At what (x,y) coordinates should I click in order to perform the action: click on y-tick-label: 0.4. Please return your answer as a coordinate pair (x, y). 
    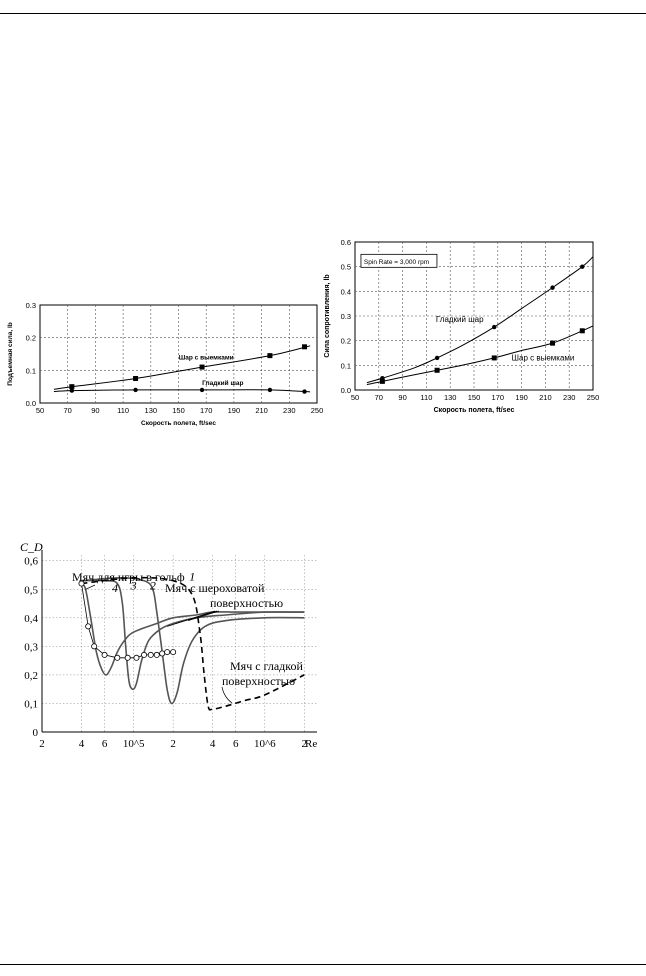
    Looking at the image, I should click on (346, 291).